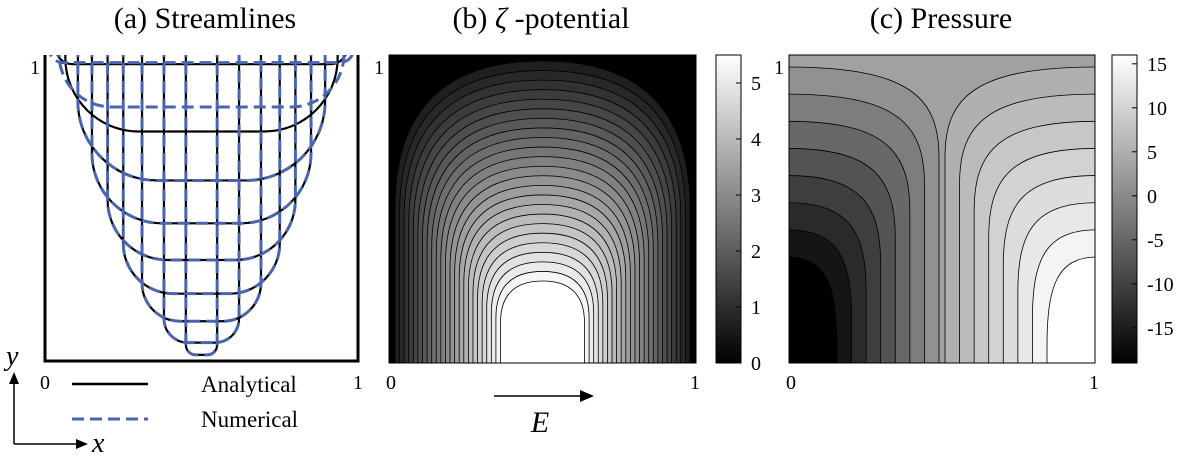 The height and width of the screenshot is (457, 1183). Describe the element at coordinates (1142, 209) in the screenshot. I see `panel-c-colorbar: 15 10 5 0 -5 -10 -15` at that location.